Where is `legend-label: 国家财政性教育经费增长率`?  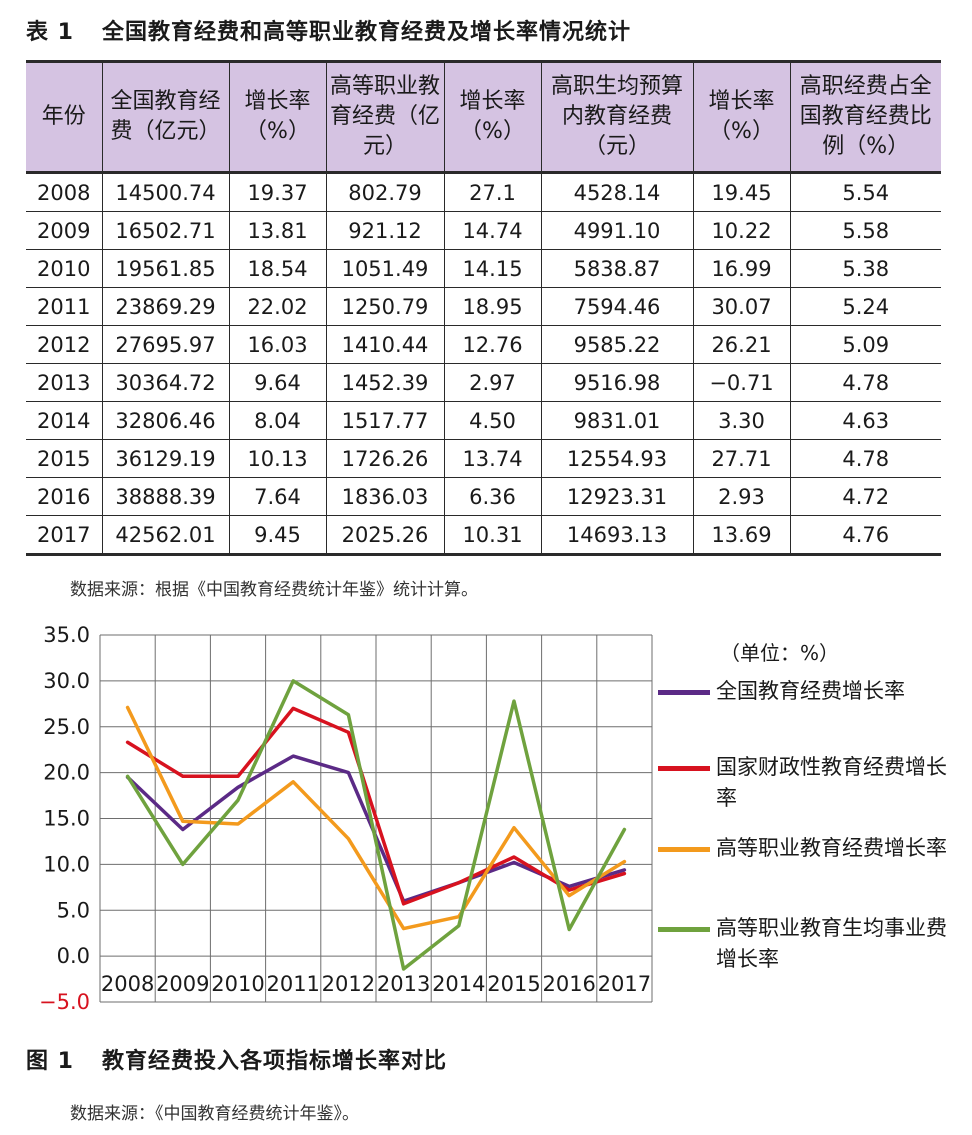
legend-label: 国家财政性教育经费增长率 is located at coordinates (831, 782).